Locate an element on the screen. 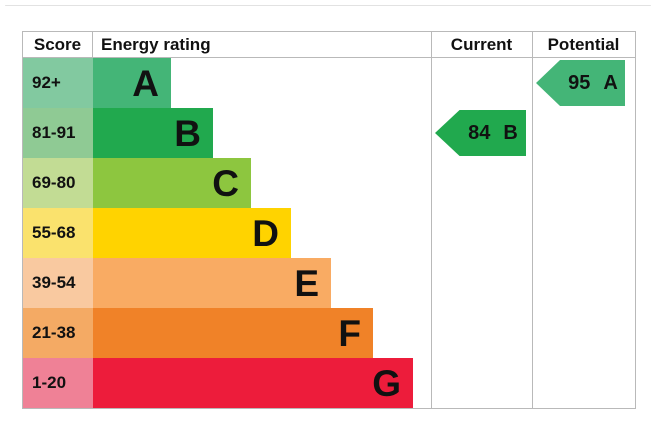 Image resolution: width=656 pixels, height=437 pixels. band-row-g: 1-20 G is located at coordinates (227, 383).